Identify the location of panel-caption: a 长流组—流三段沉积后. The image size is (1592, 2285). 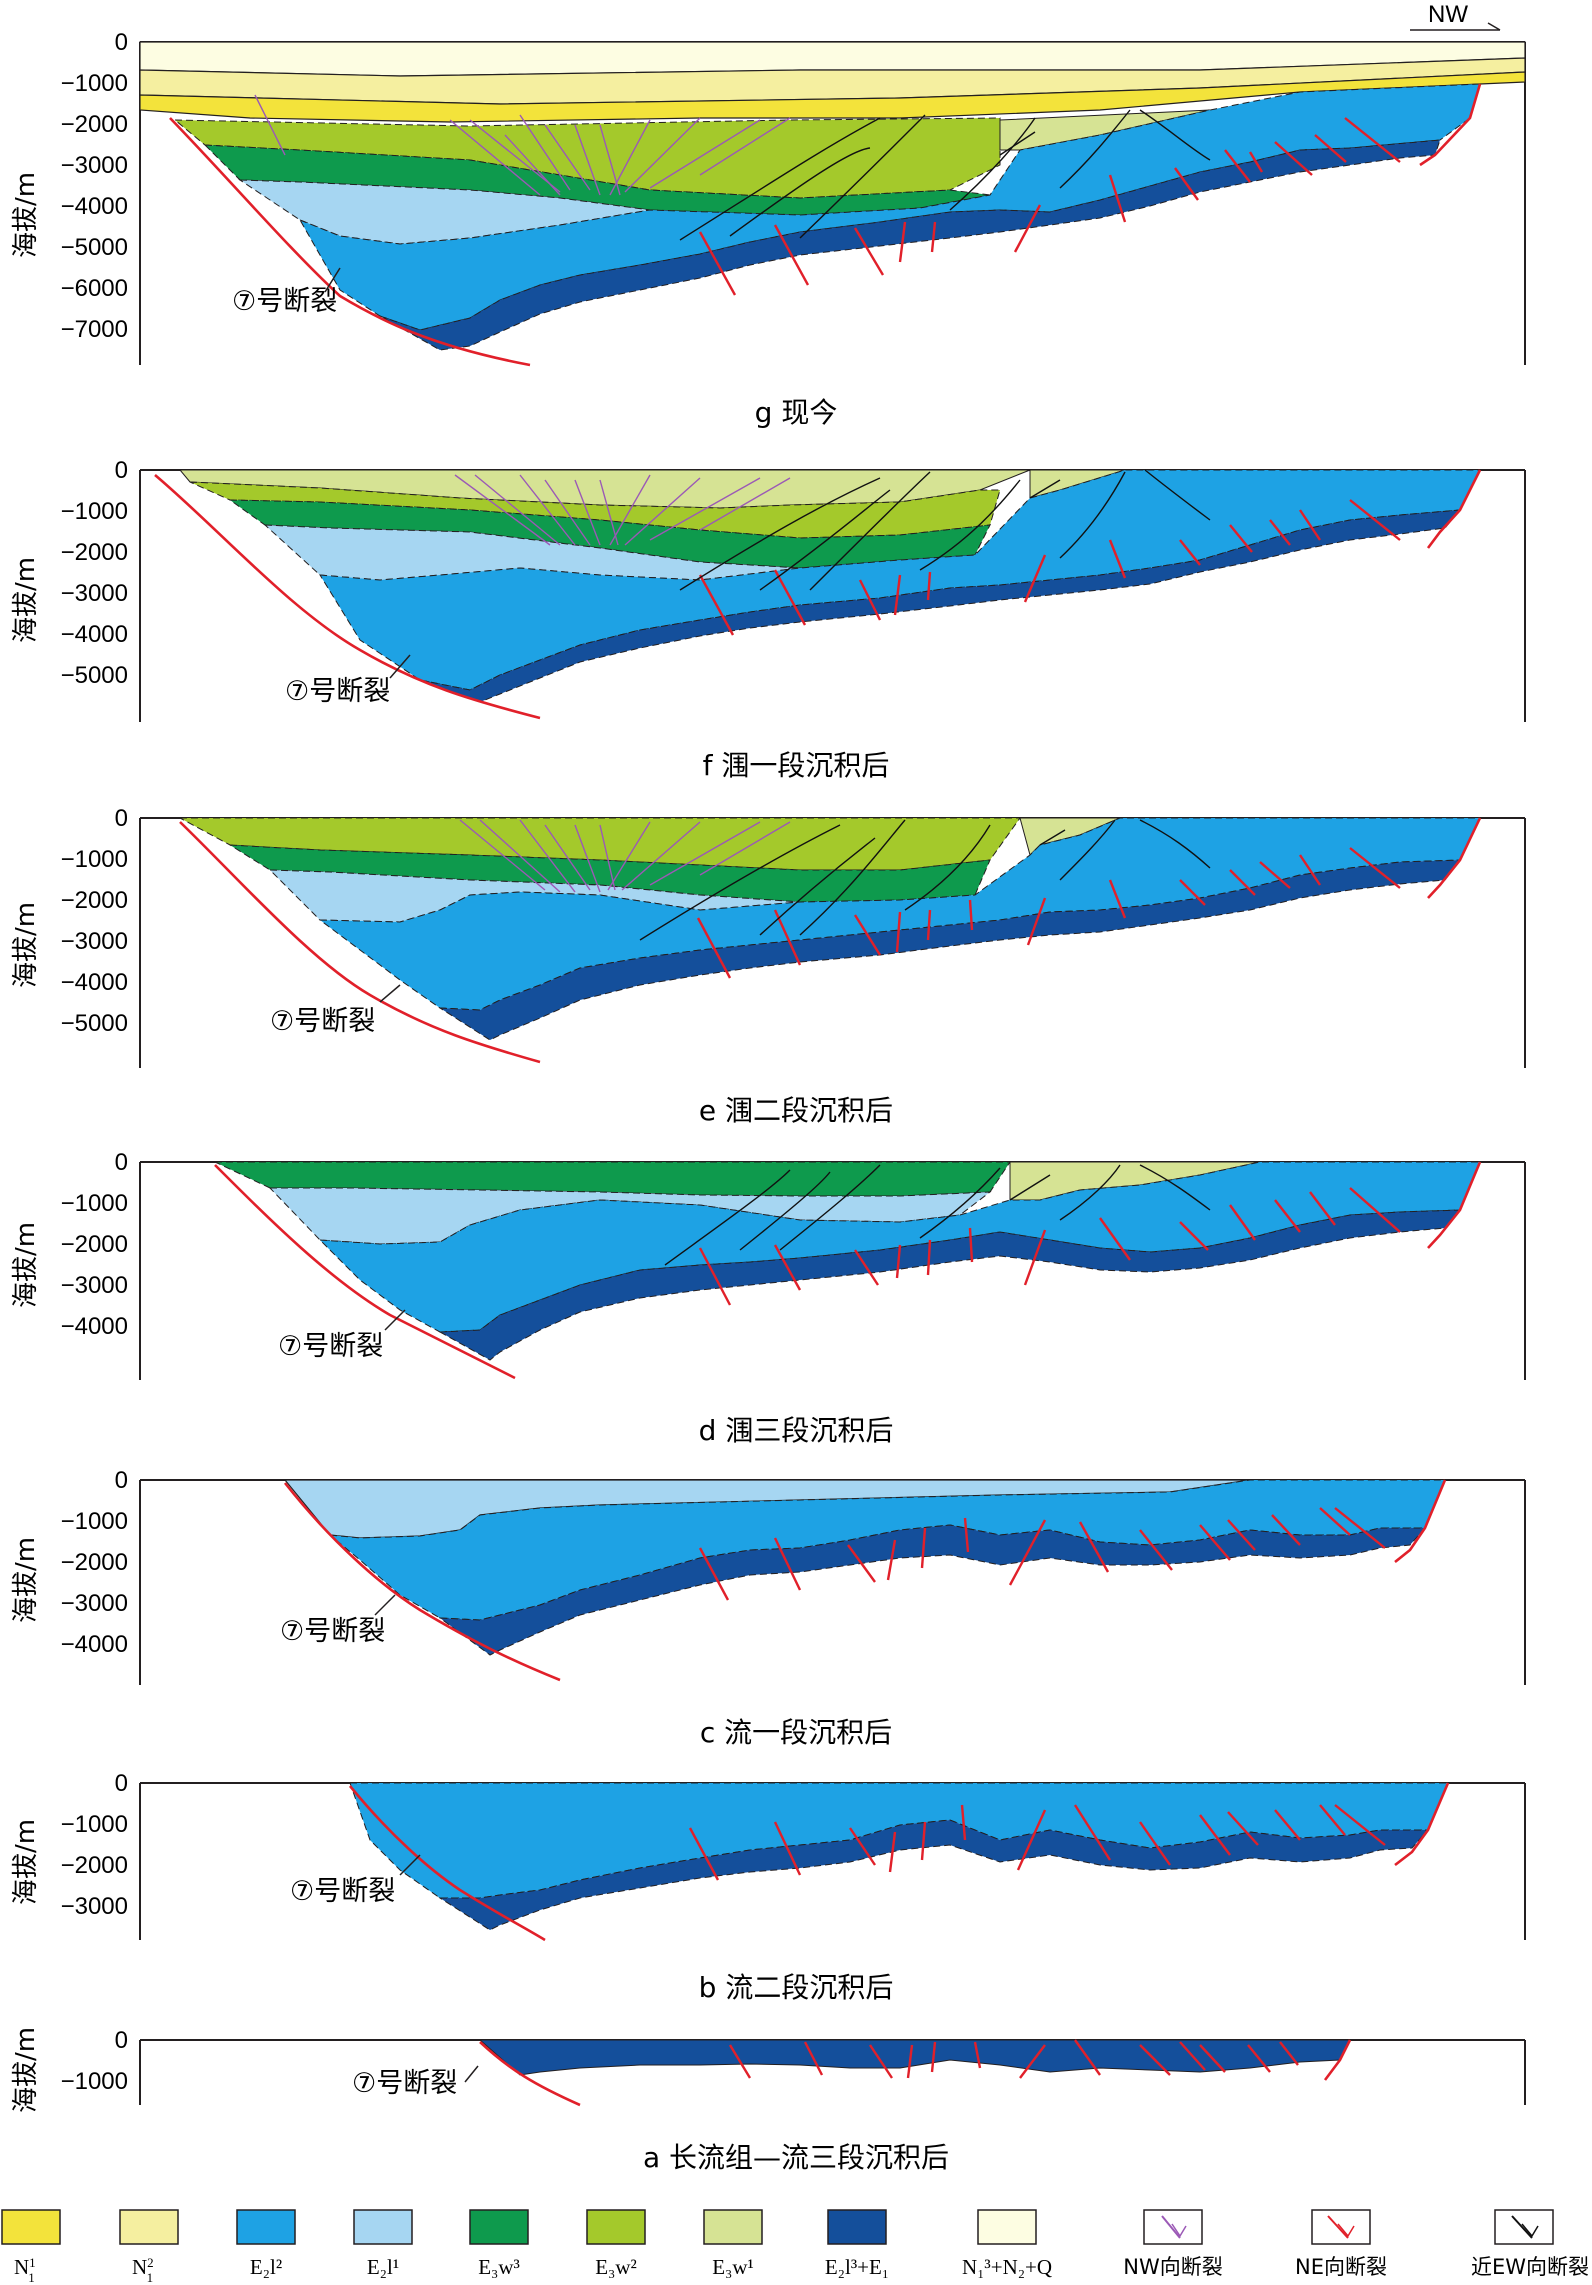
(796, 2157).